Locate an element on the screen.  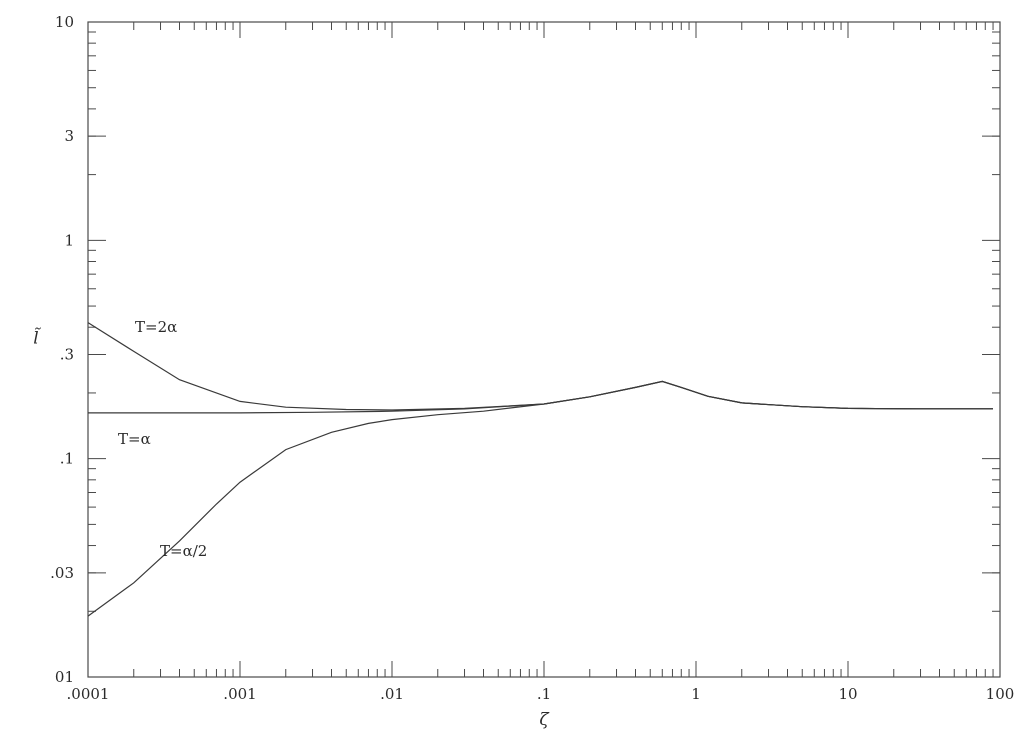
x-tick-label: 1 is located at coordinates (696, 694).